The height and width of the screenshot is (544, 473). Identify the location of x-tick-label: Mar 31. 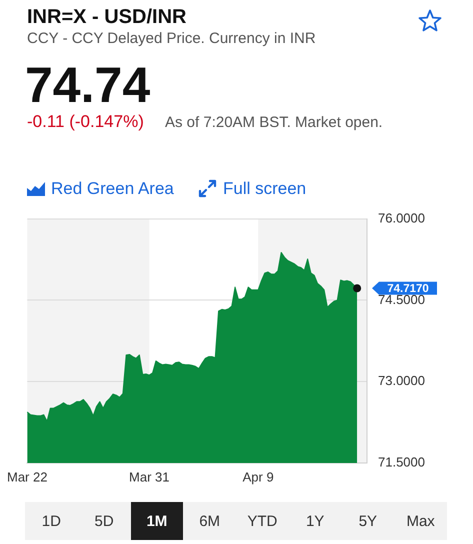
(149, 476).